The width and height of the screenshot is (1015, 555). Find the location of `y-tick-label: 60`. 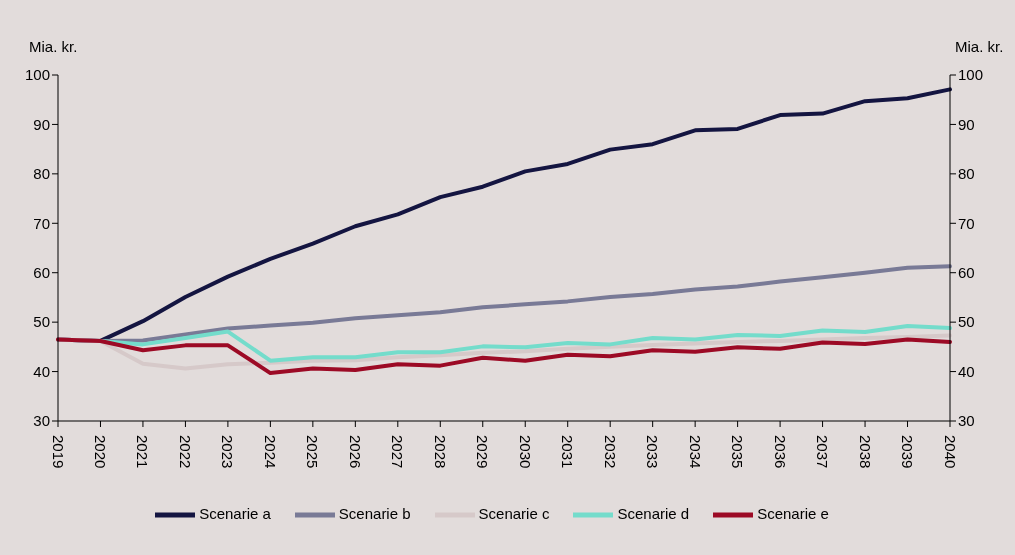

y-tick-label: 60 is located at coordinates (41, 273).